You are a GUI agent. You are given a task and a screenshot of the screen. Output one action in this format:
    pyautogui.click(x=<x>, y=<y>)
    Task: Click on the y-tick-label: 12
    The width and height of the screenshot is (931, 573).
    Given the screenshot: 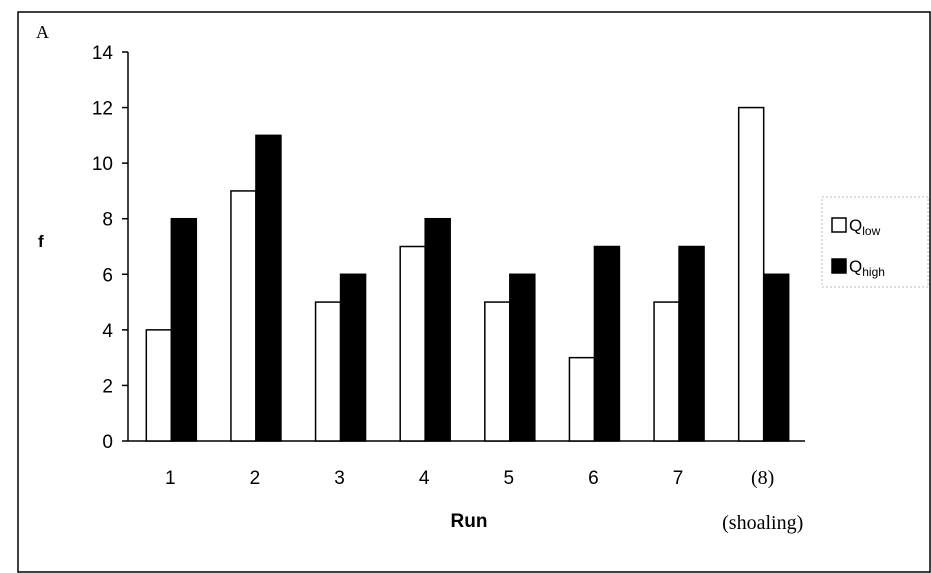 What is the action you would take?
    pyautogui.click(x=102, y=109)
    